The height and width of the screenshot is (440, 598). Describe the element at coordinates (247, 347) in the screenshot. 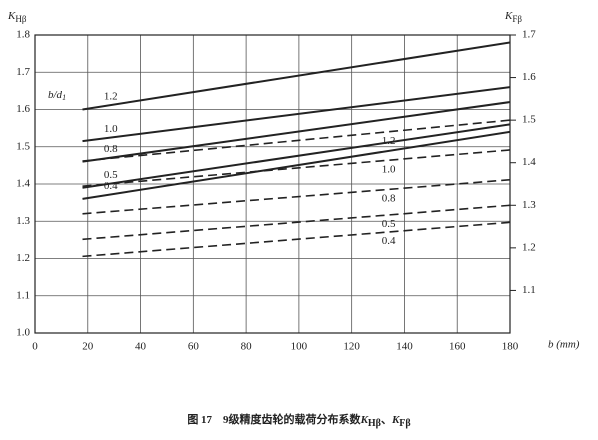

I see `x-tick-label: 80` at that location.